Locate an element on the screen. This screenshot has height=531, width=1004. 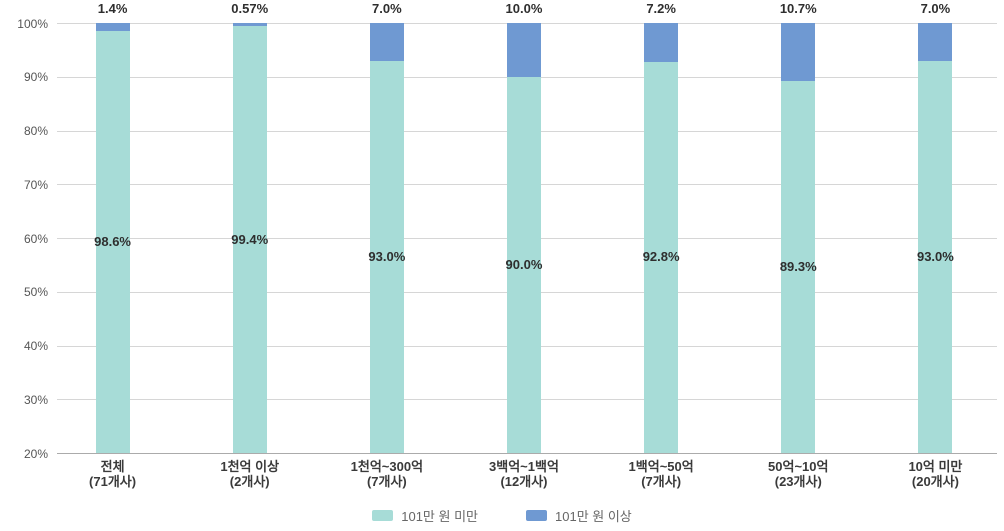
x-axis-category-label: 1백억~50억 (7개사) is located at coordinates (661, 474).